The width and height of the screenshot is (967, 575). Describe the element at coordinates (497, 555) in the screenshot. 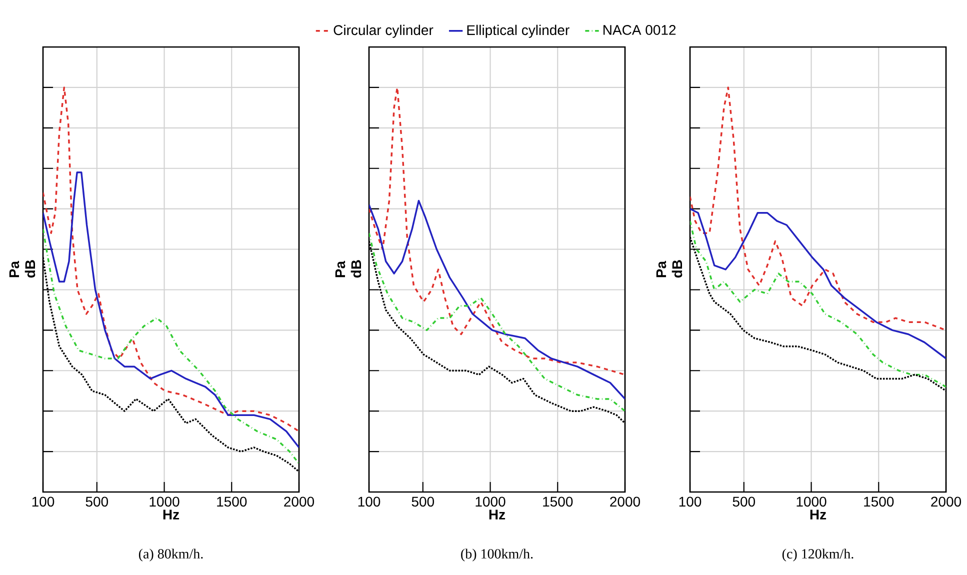

I see `text: (b) 100km/h.` at that location.